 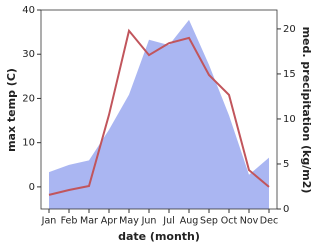 What do you see at coordinates (28, 98) in the screenshot?
I see `y-tick-label: 20` at bounding box center [28, 98].